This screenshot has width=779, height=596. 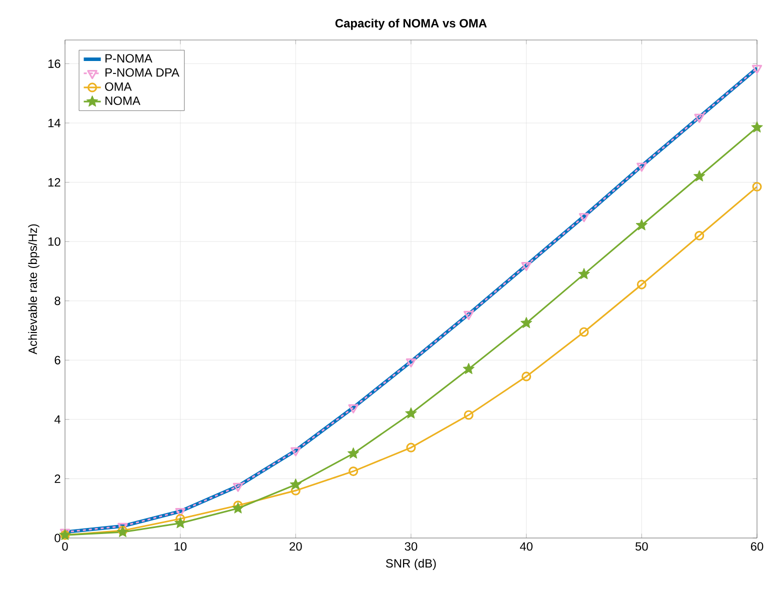 What do you see at coordinates (57, 478) in the screenshot?
I see `y-tick-label: 2` at bounding box center [57, 478].